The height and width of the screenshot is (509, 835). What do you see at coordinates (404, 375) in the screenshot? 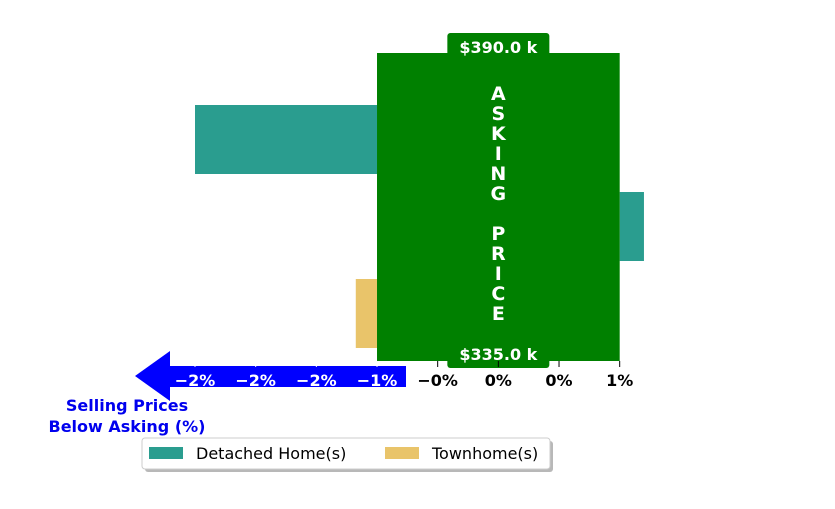
I see `x-axis: −2% −2% −2% −1% −0% 0% 0% 1%` at bounding box center [404, 375].